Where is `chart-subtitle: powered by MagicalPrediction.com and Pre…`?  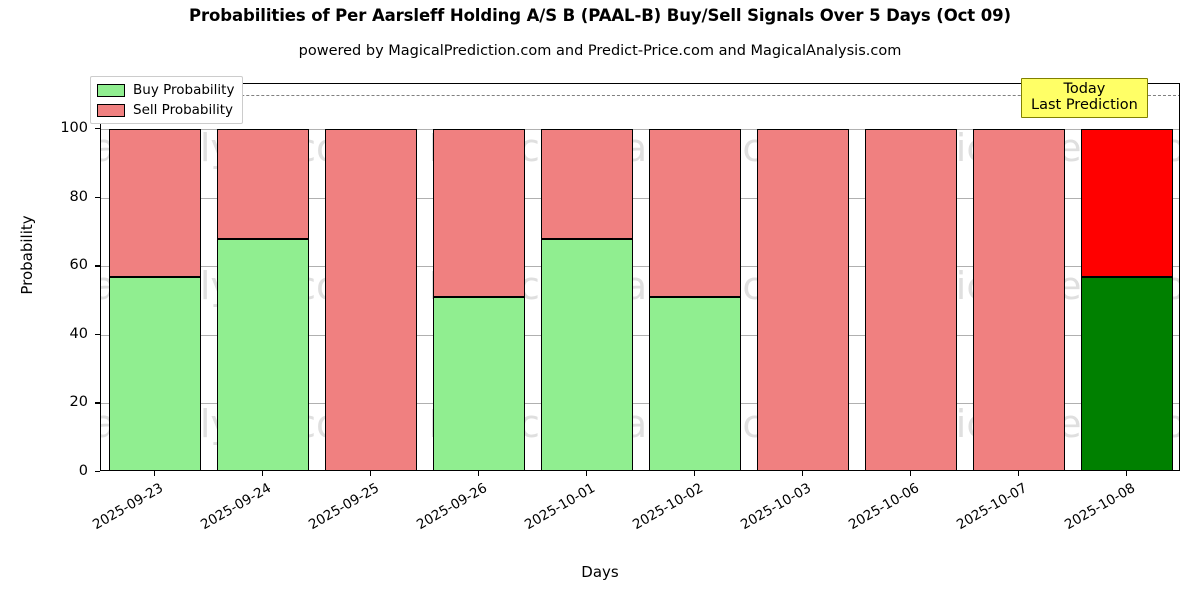 chart-subtitle: powered by MagicalPrediction.com and Pre… is located at coordinates (600, 51).